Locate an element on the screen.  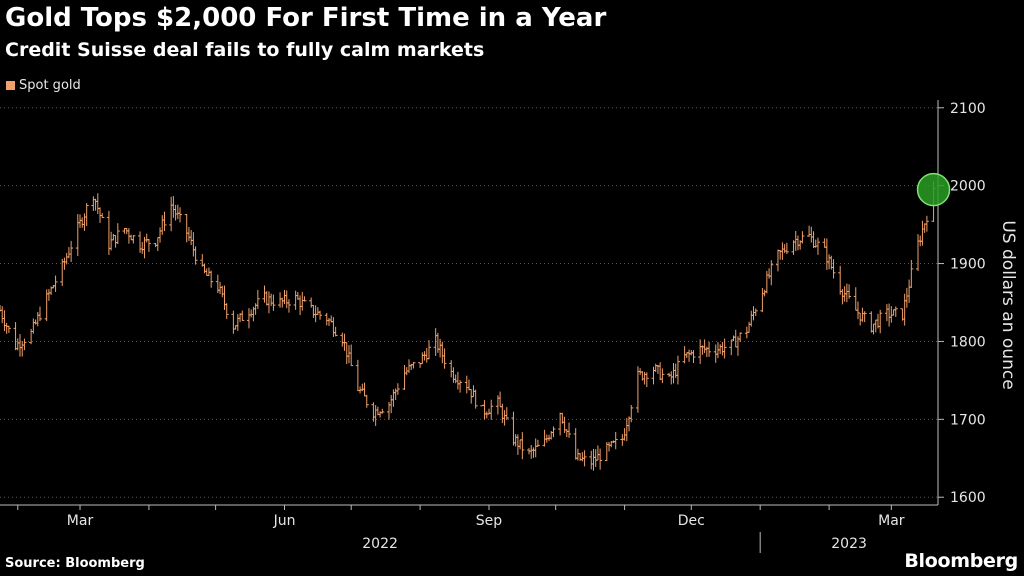
y-tick-label-2100: 2100 is located at coordinates (968, 109).